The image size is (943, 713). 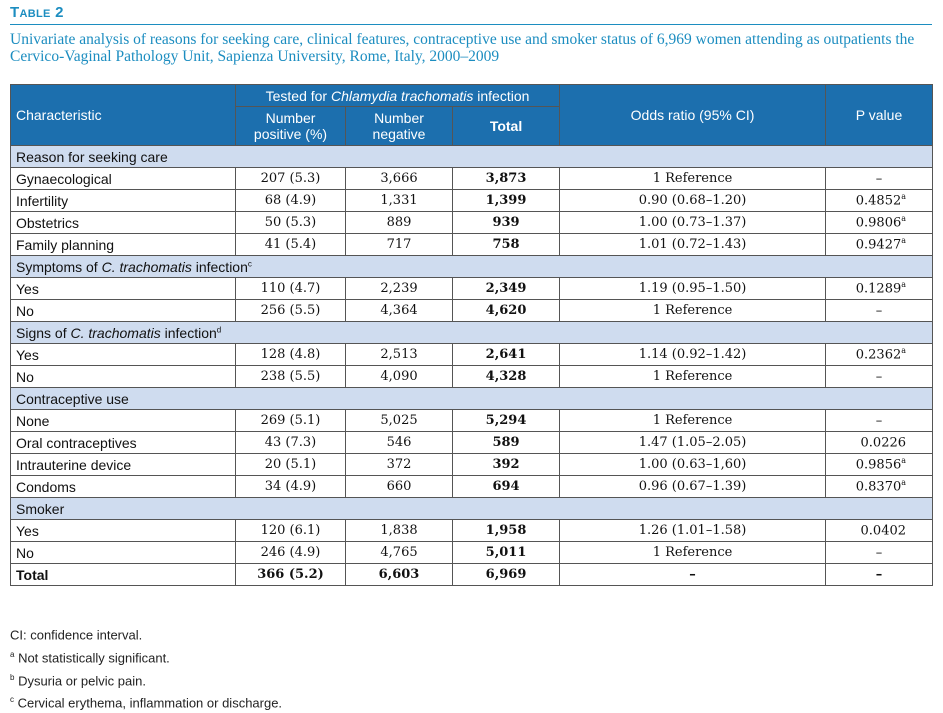 I want to click on cell-total: 939, so click(x=506, y=222).